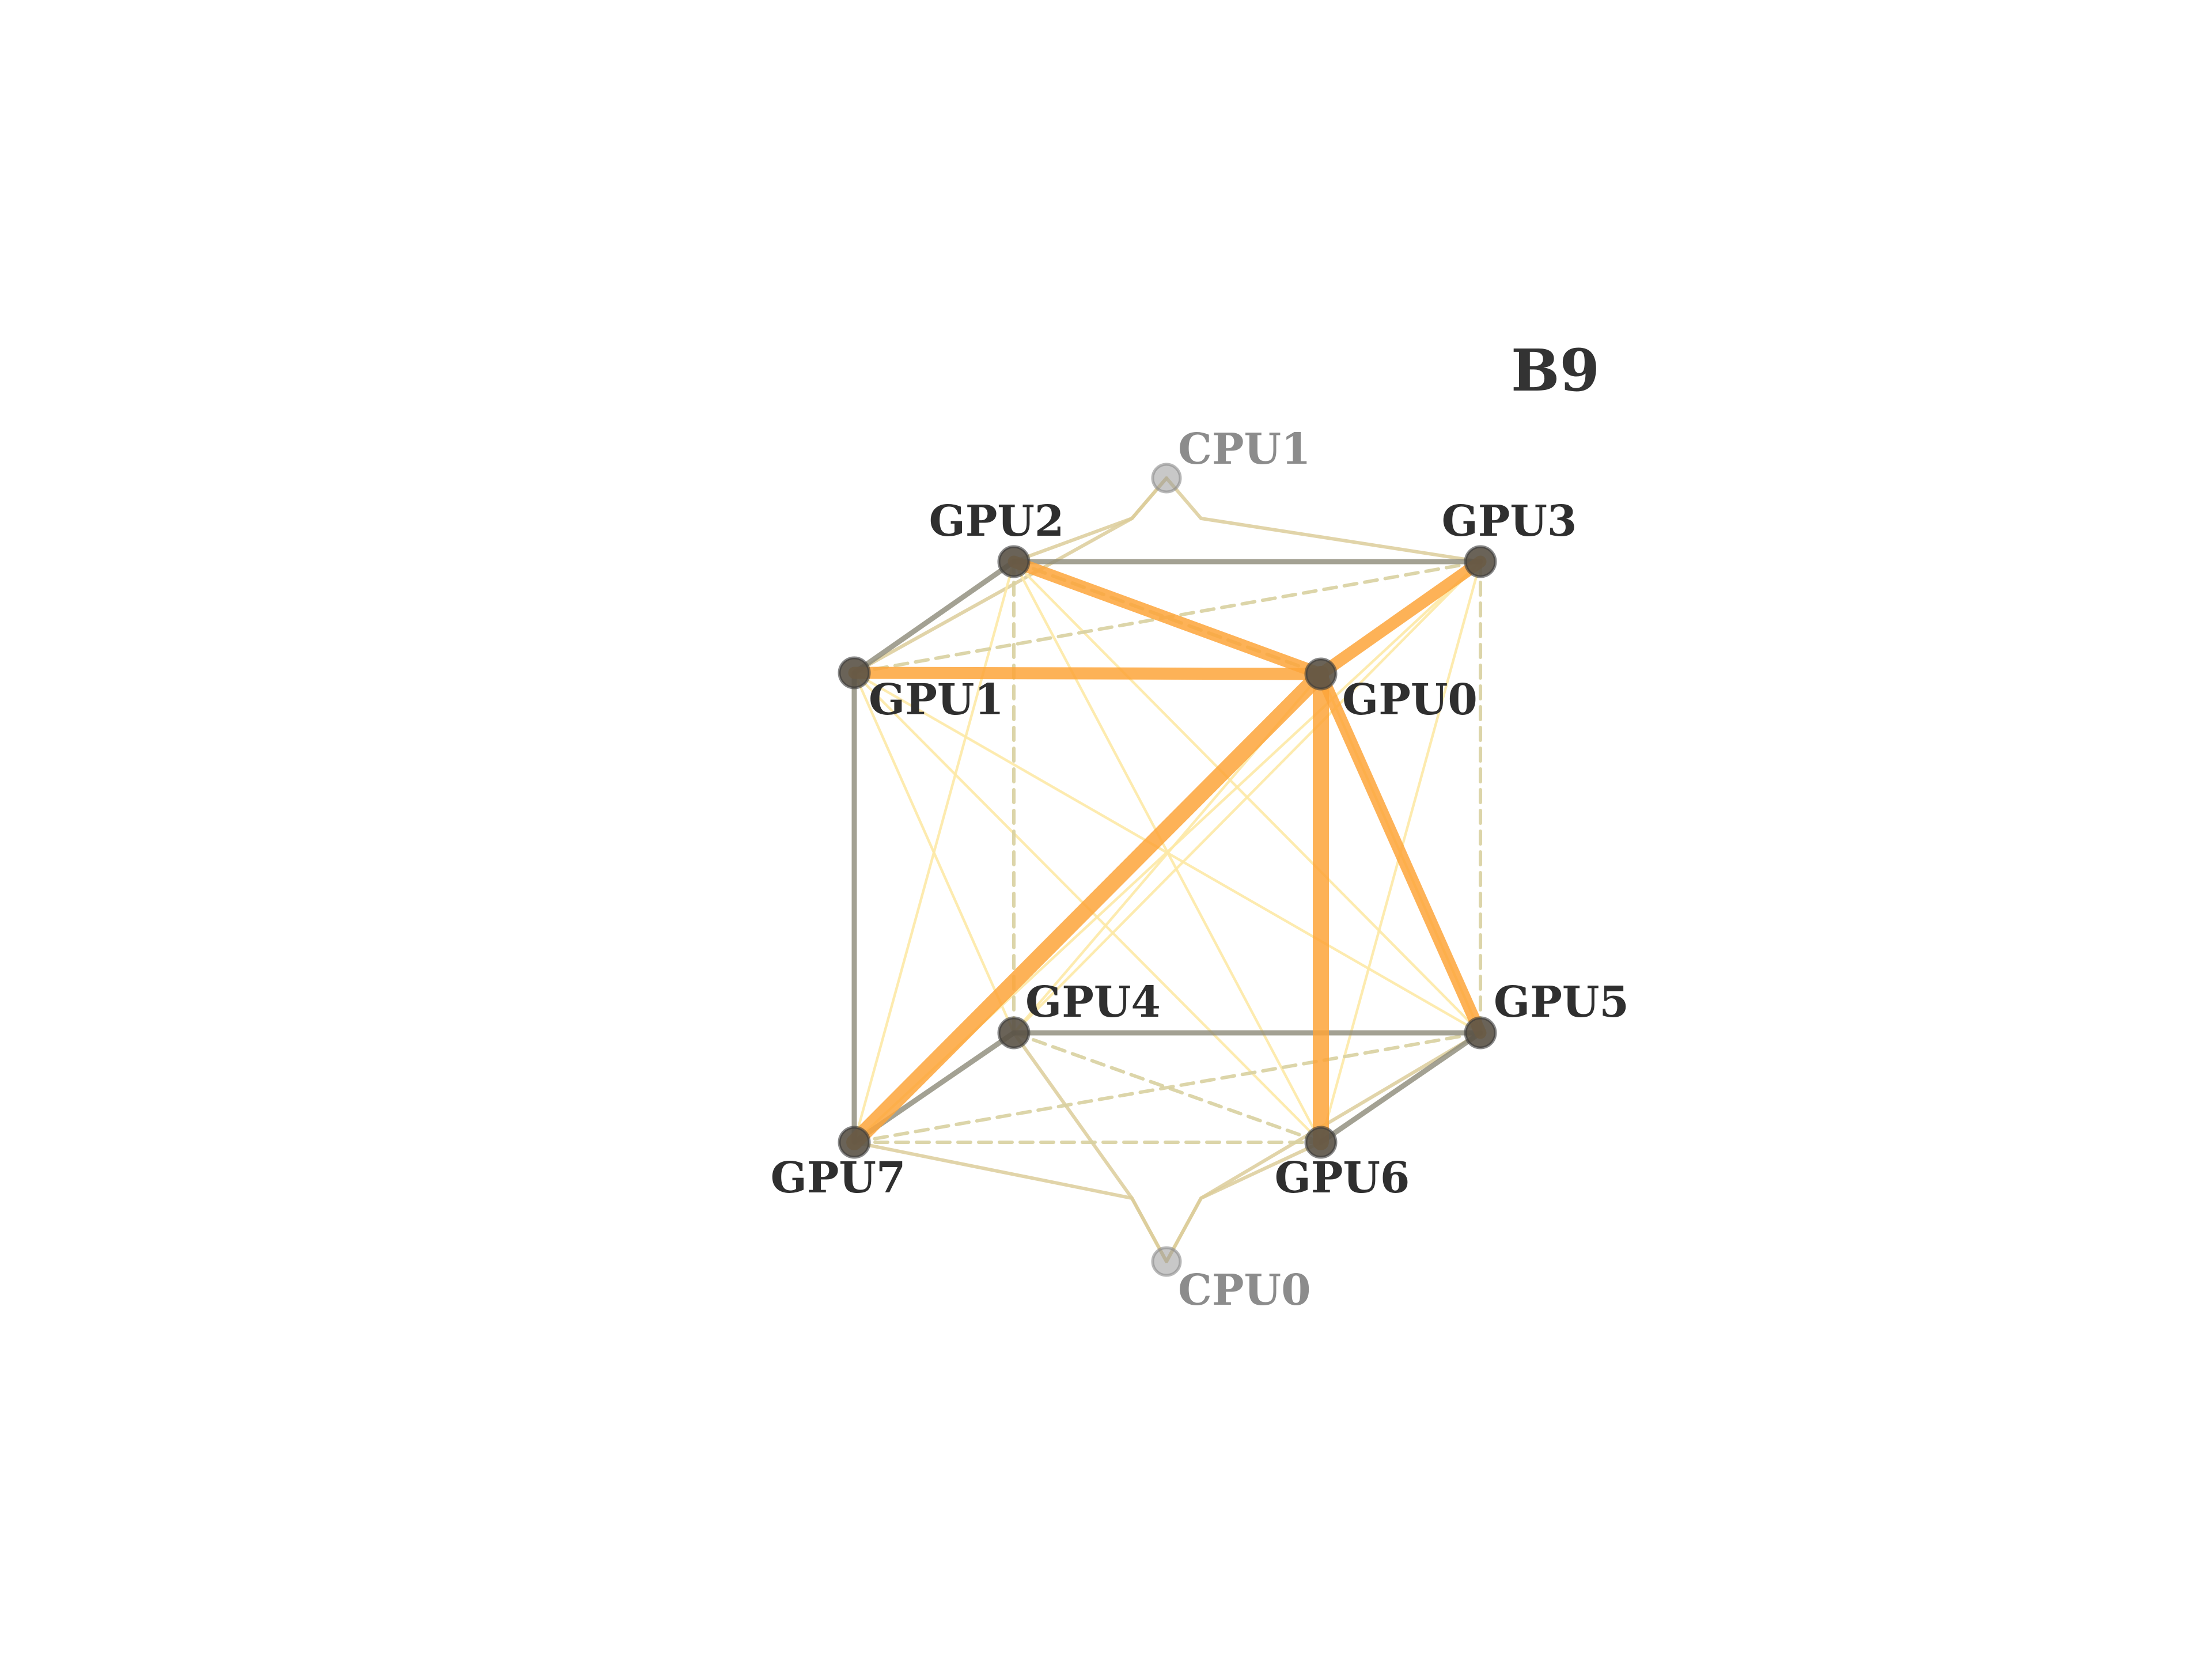  Describe the element at coordinates (936, 700) in the screenshot. I see `node-label-gpu1: GPU1` at that location.